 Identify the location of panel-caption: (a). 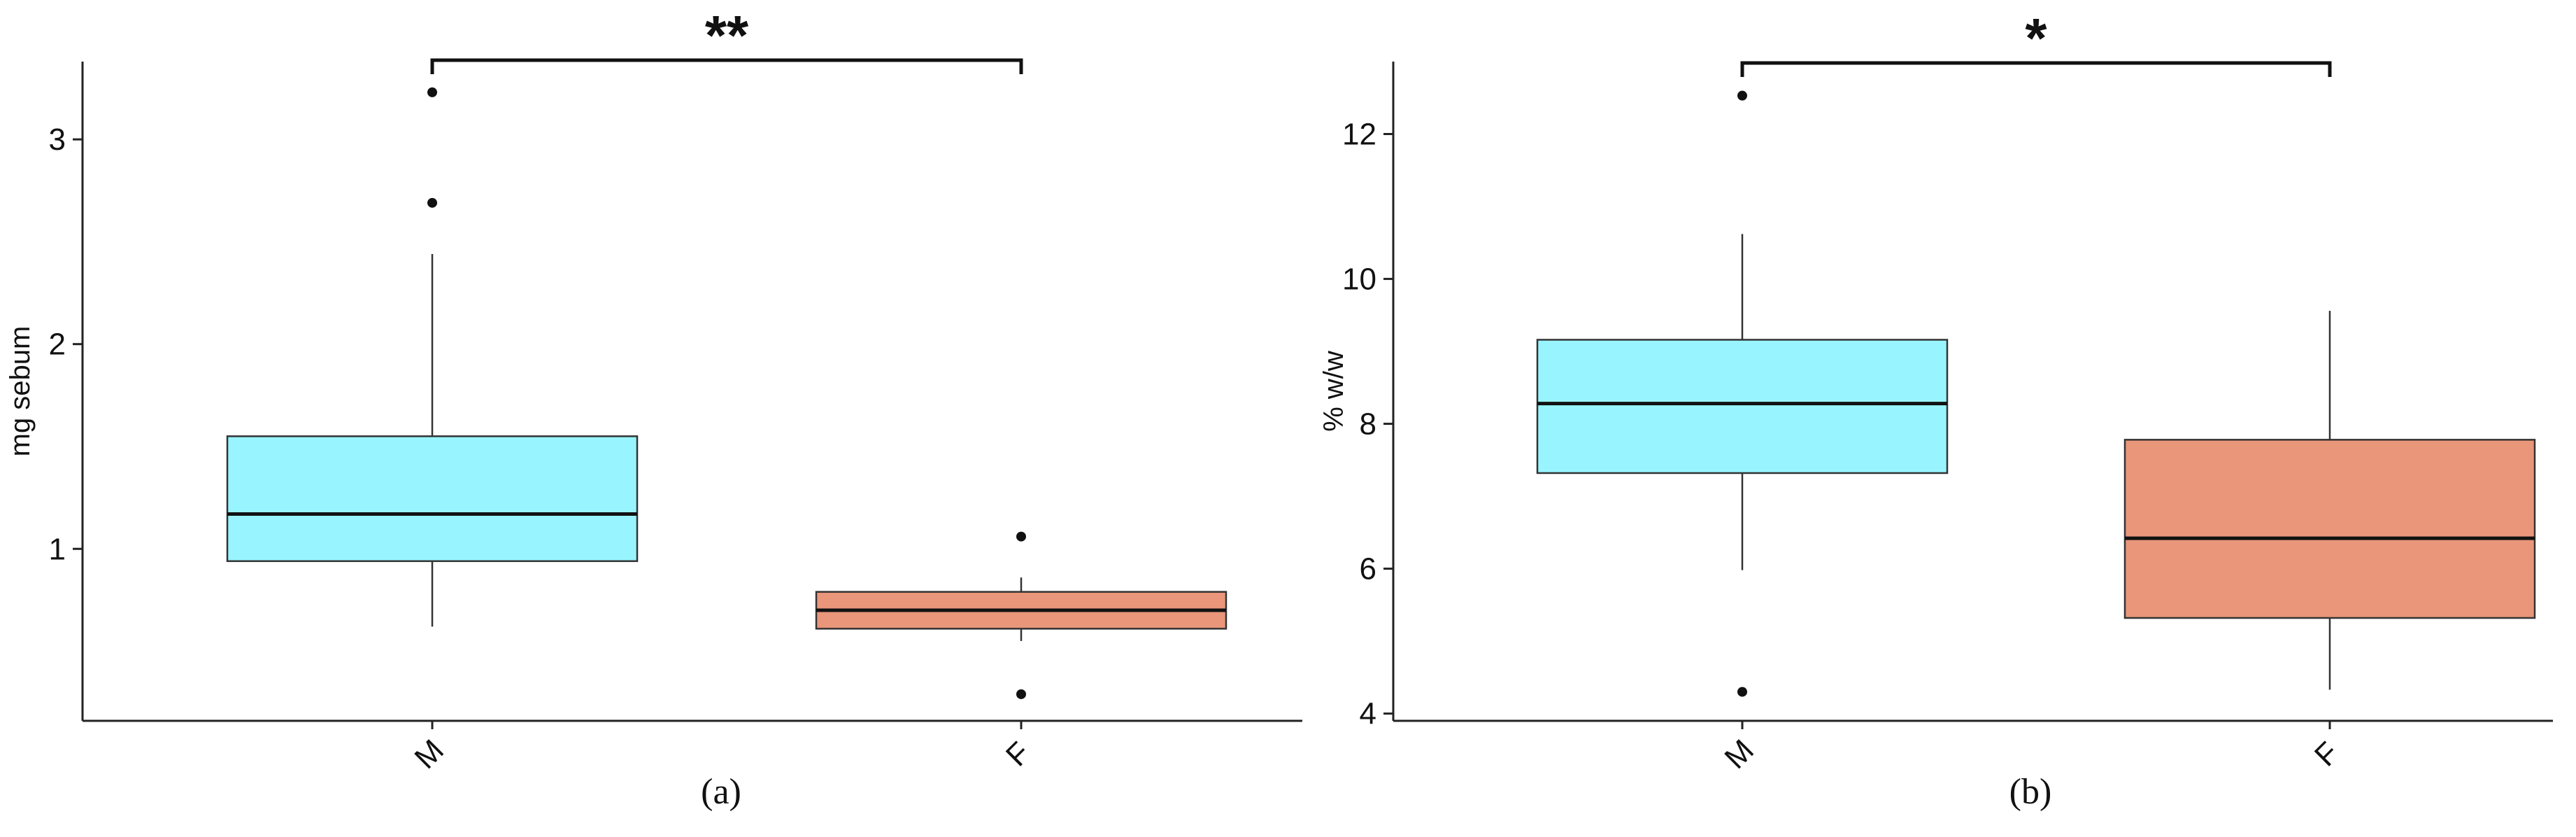
(721, 792).